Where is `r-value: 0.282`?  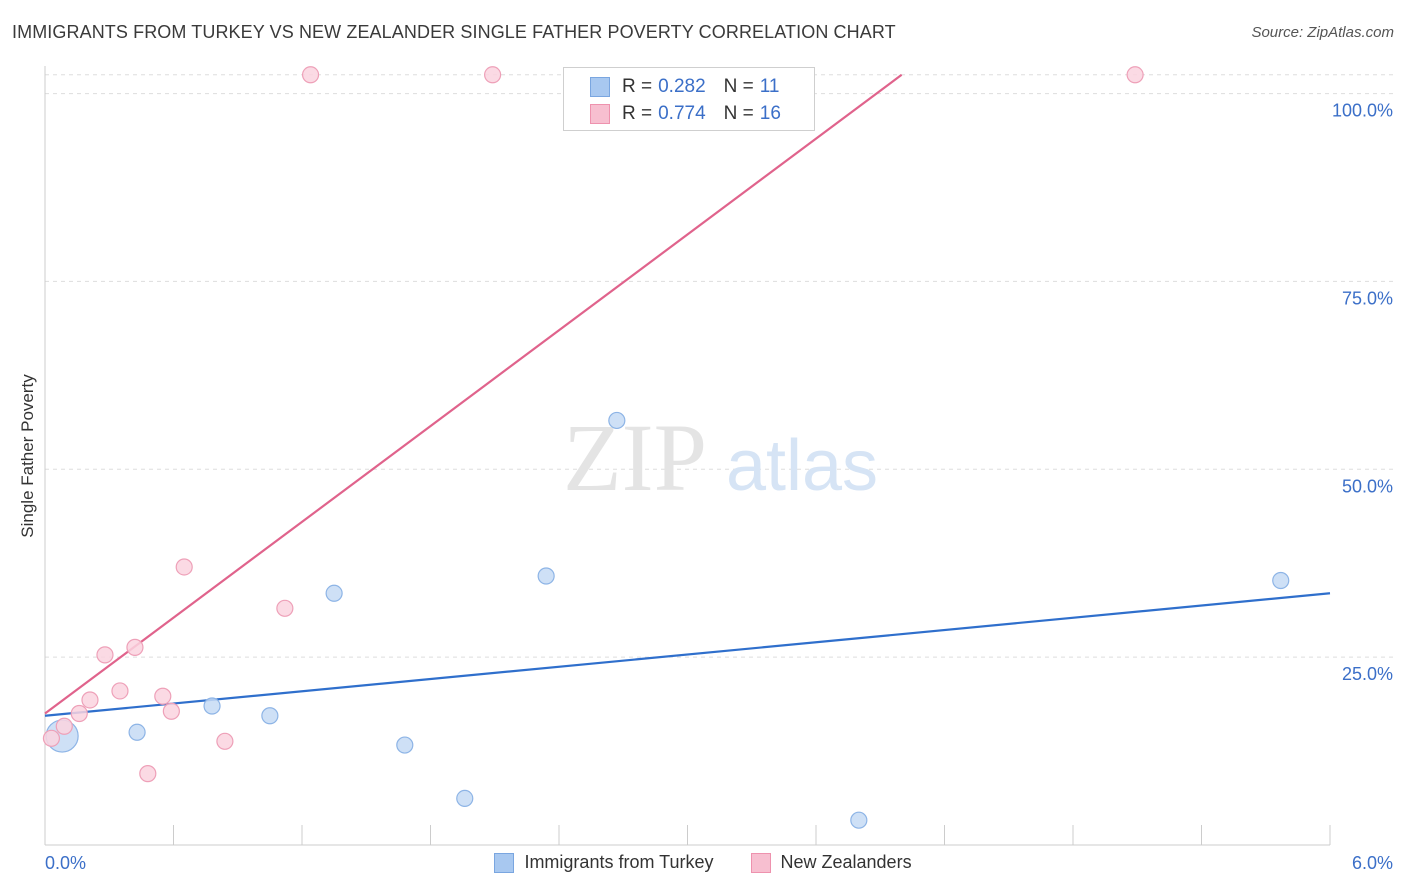 r-value: 0.282 is located at coordinates (682, 86).